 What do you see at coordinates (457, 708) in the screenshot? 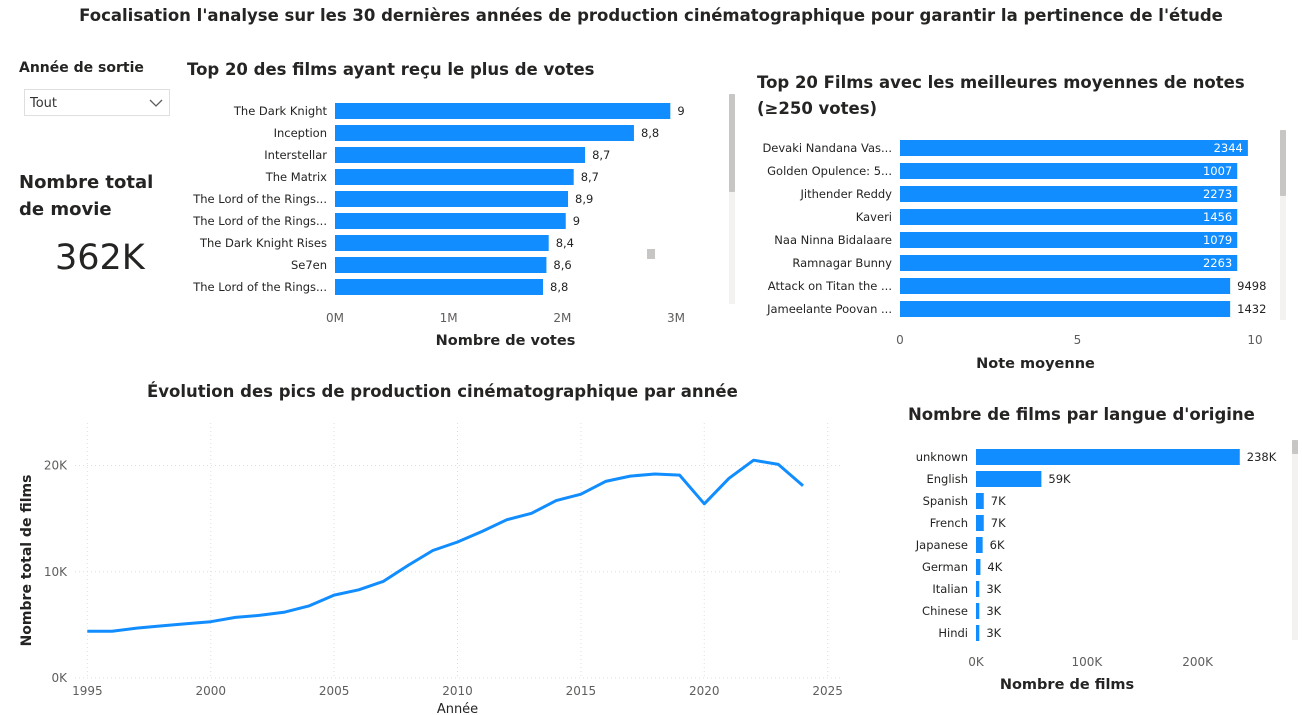
I see `line-x-axis-title: Année` at bounding box center [457, 708].